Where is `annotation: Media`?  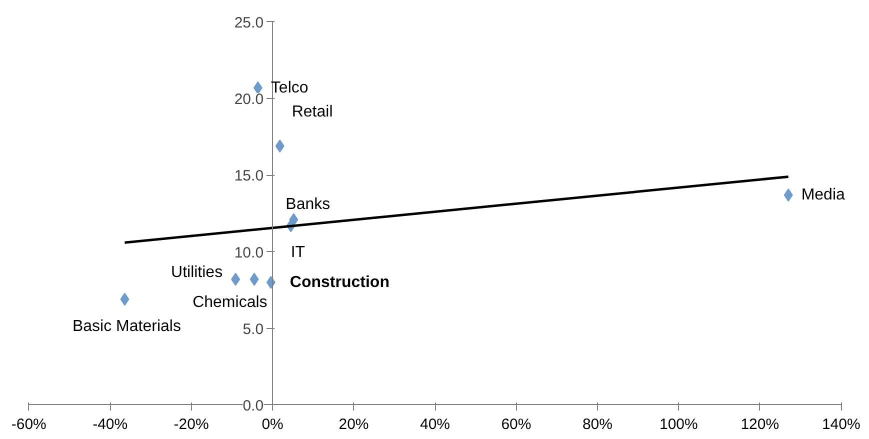 annotation: Media is located at coordinates (823, 195).